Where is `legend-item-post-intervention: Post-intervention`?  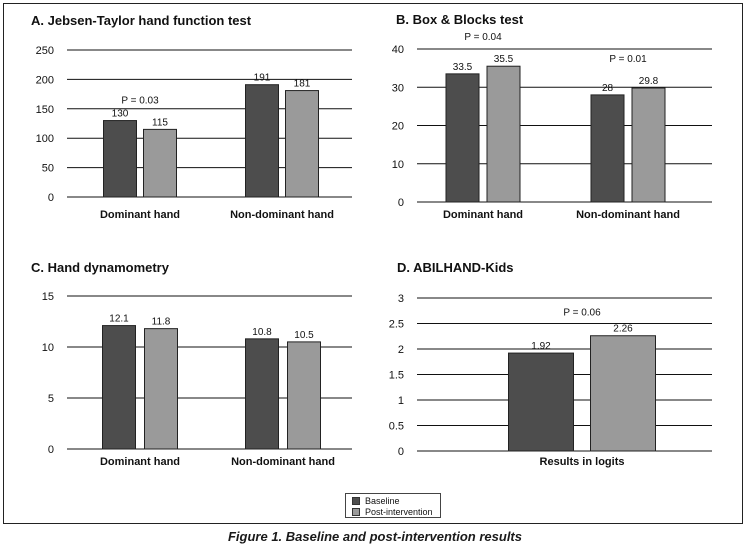
legend-item-post-intervention: Post-intervention is located at coordinates (392, 512).